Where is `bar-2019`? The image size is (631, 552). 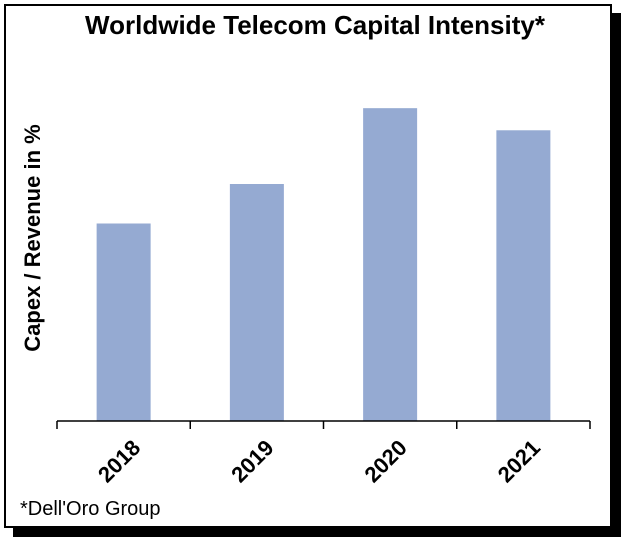
bar-2019 is located at coordinates (256, 302).